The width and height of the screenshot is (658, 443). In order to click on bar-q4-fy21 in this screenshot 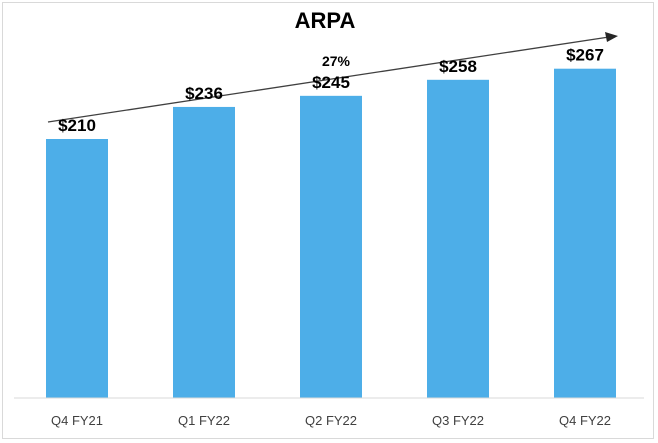, I will do `click(77, 268)`.